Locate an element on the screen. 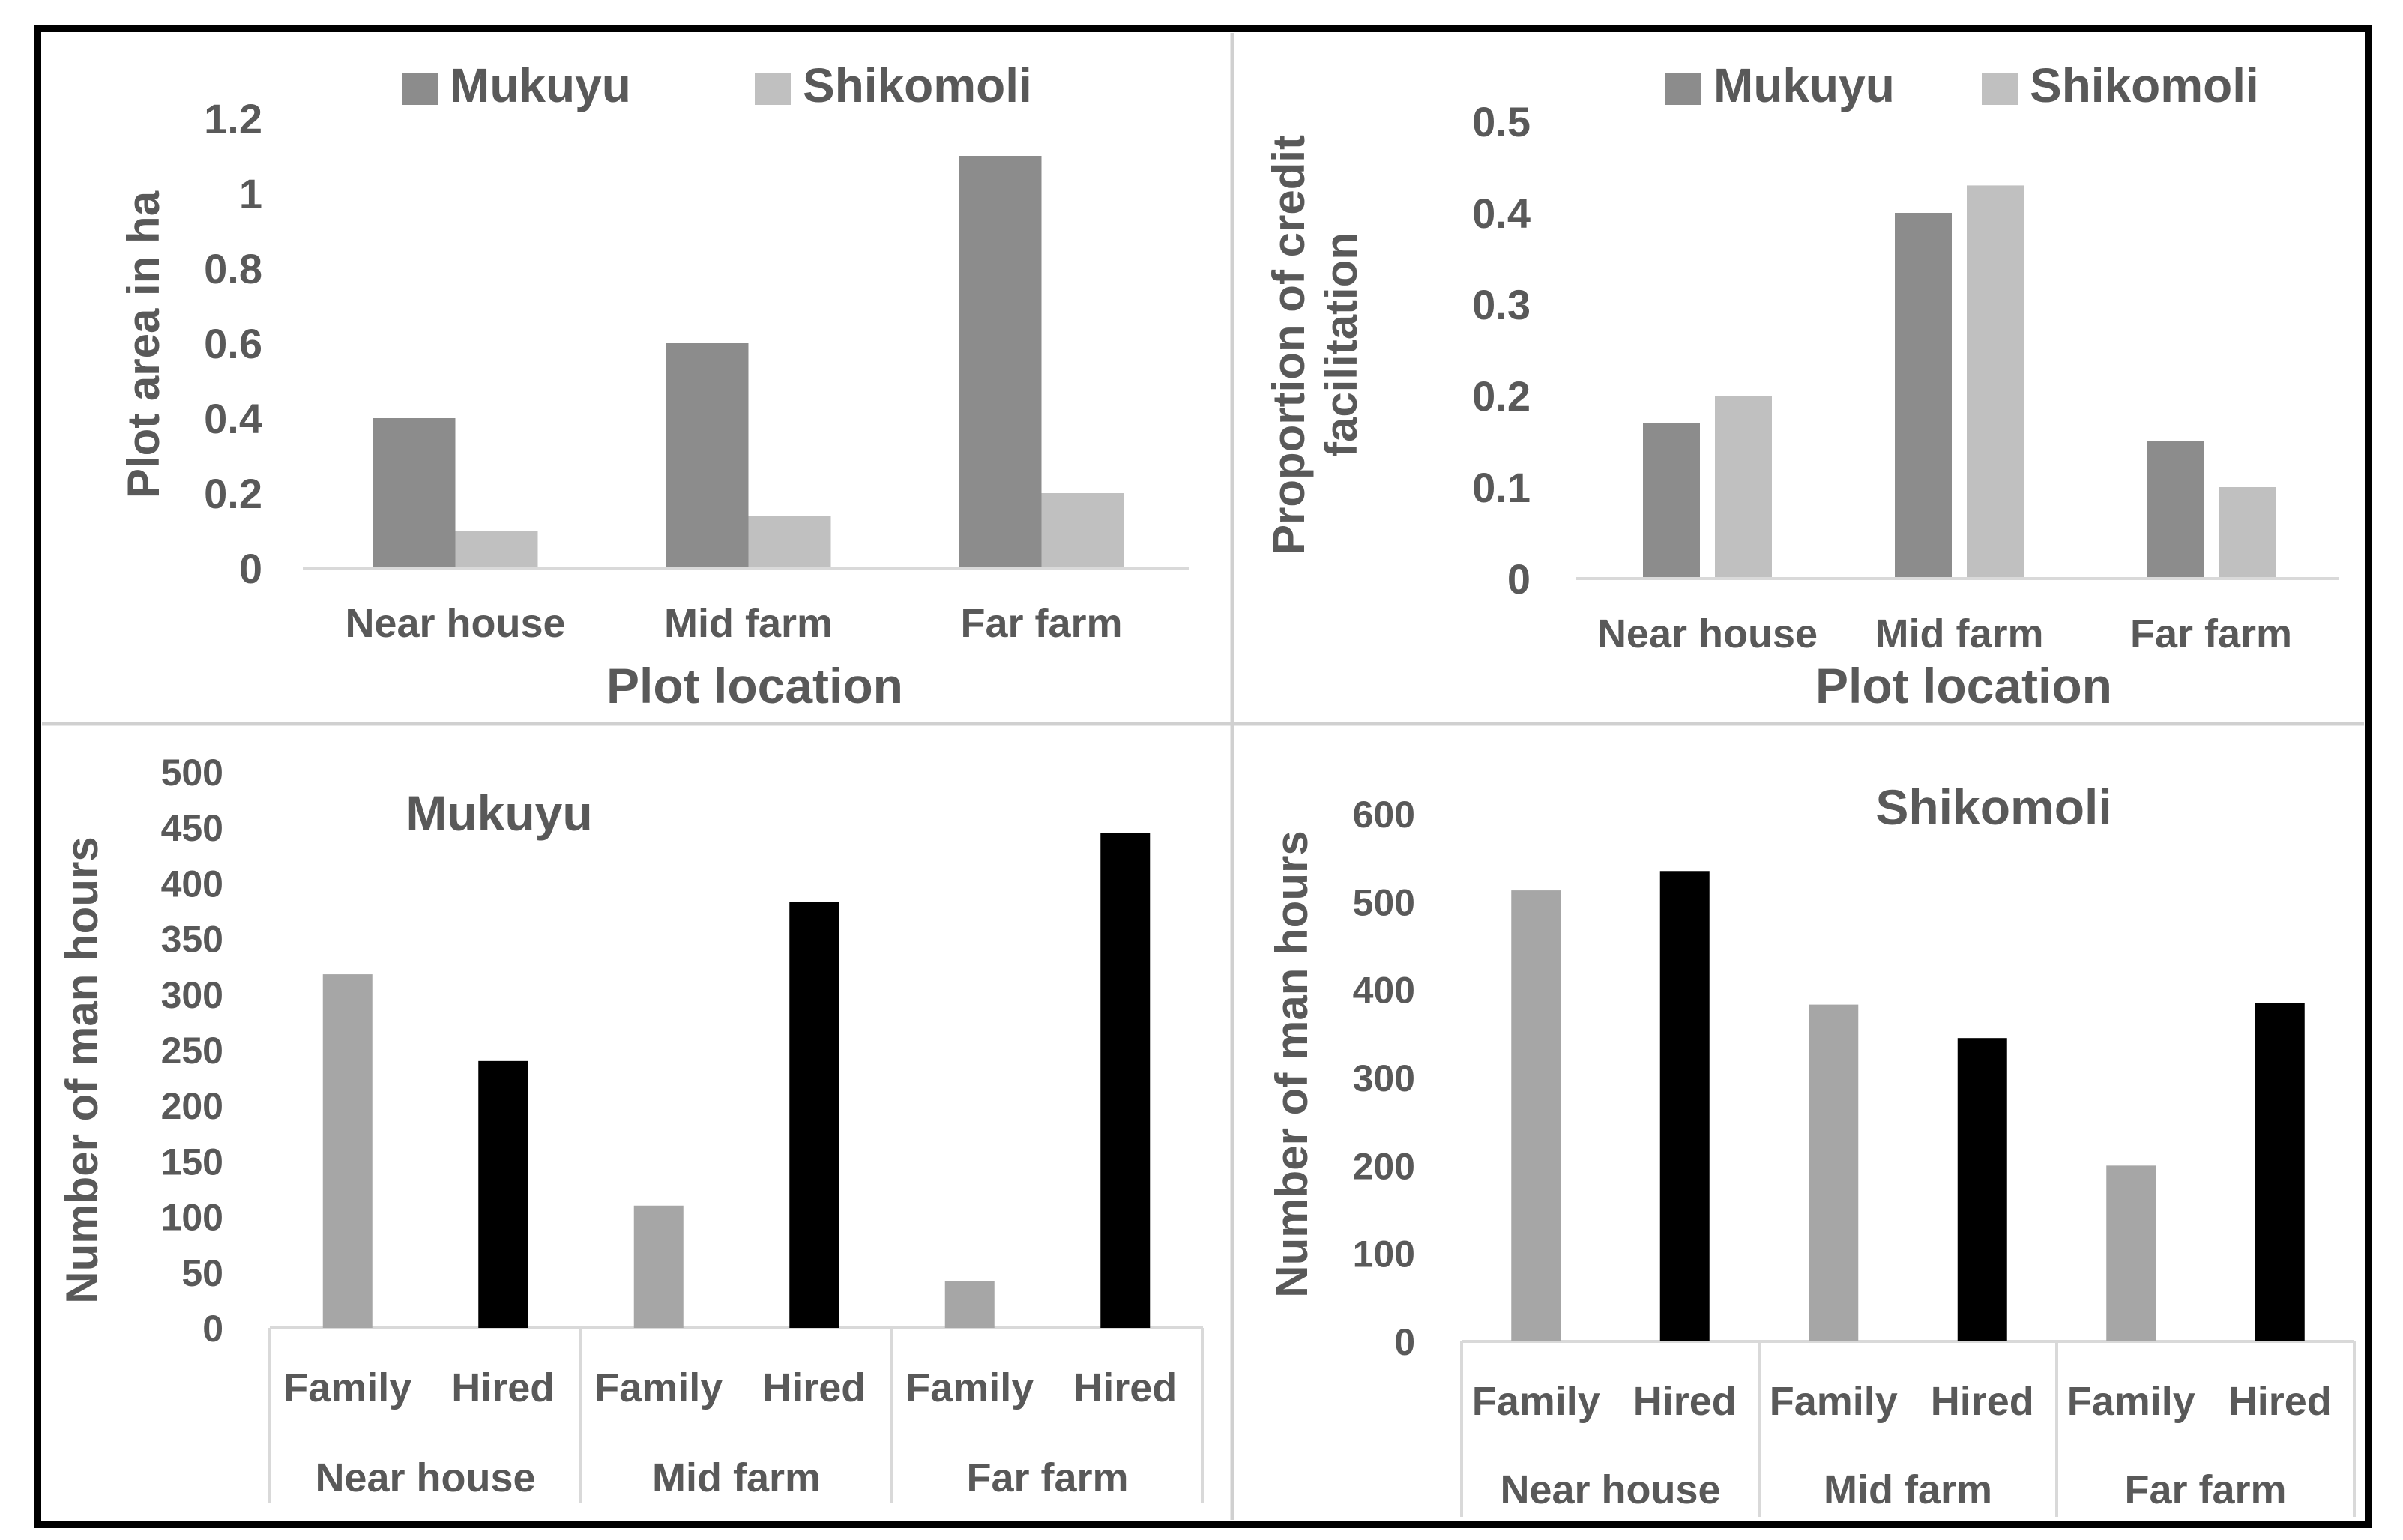  y-axis-ticks: 0 0.1 0.2 0.3 0.4 0.5 is located at coordinates (1501, 350).